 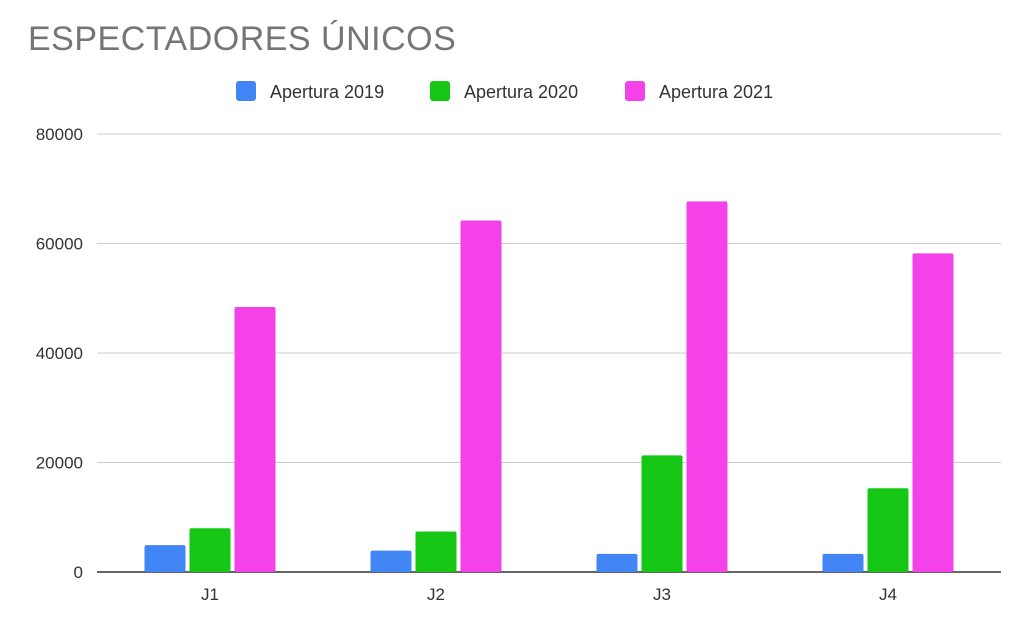 I want to click on legend-label: Apertura 2019, so click(x=327, y=92).